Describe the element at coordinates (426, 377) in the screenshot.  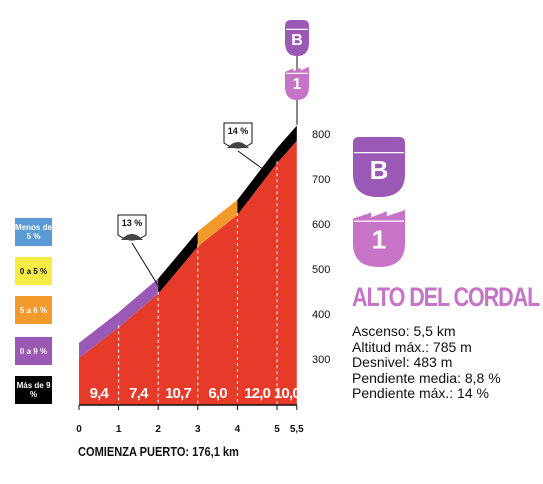
I see `stat-average-gradient: Pendiente media: 8,8 %` at that location.